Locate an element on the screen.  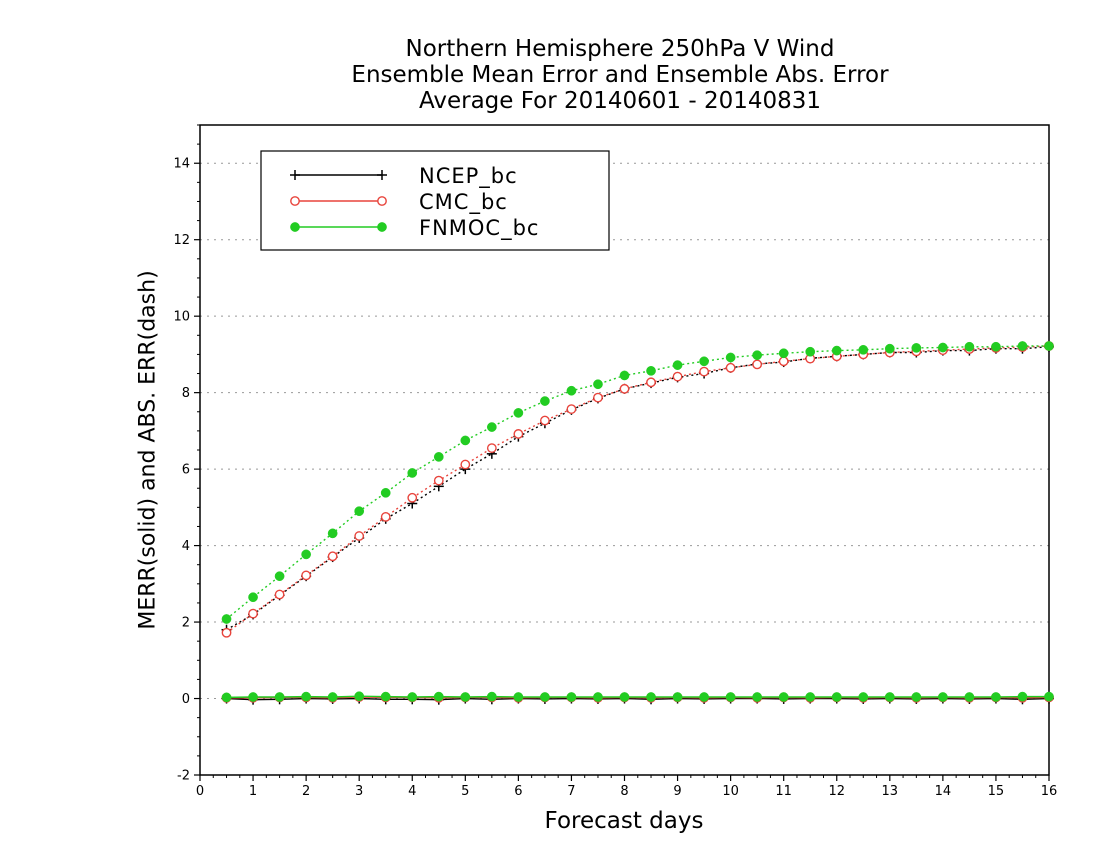
x-tick-label: 4 is located at coordinates (412, 791).